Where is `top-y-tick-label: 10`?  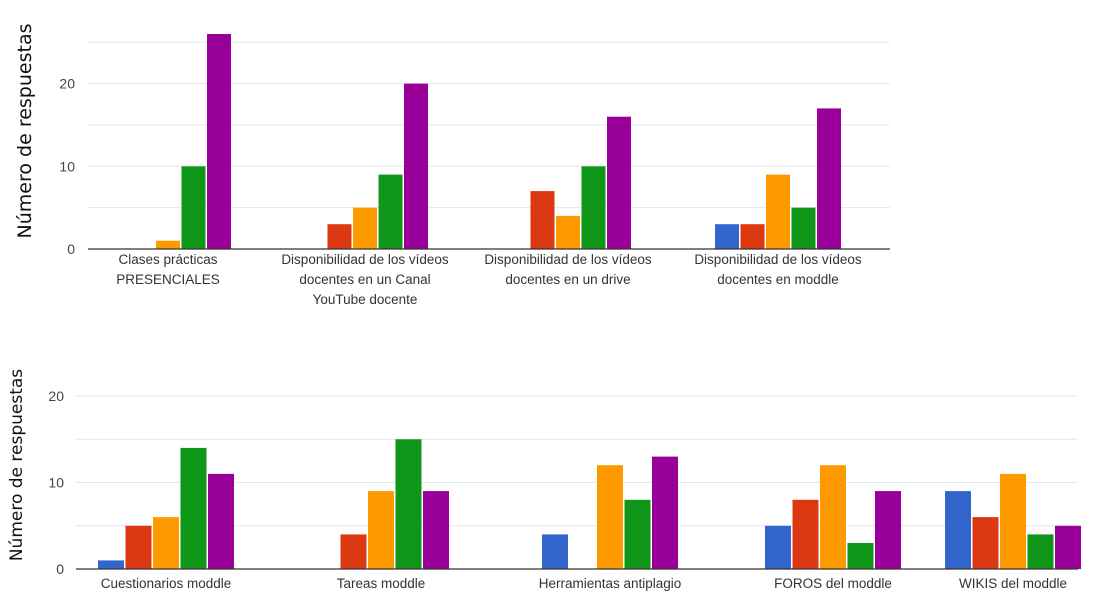
top-y-tick-label: 10 is located at coordinates (67, 166).